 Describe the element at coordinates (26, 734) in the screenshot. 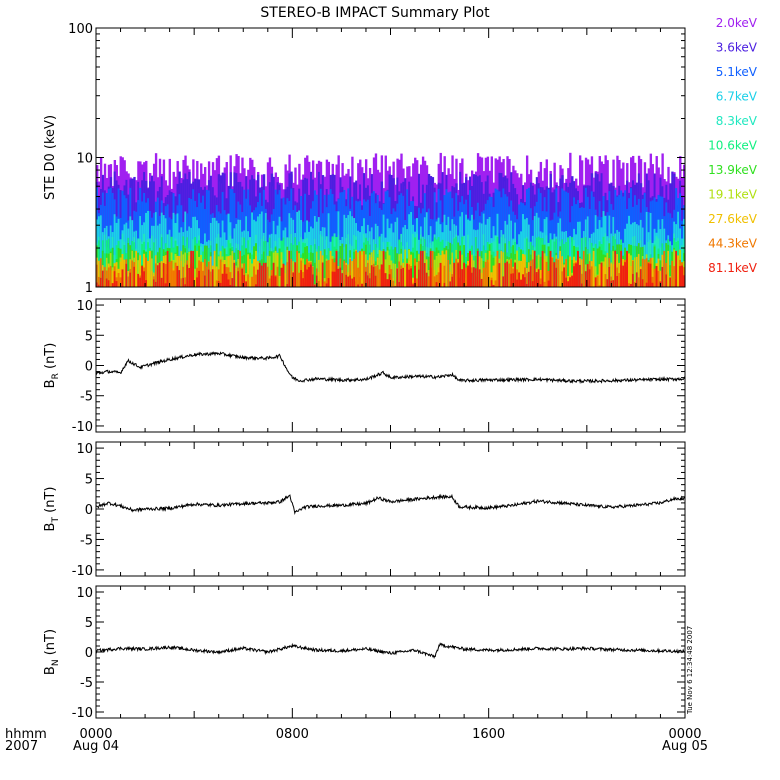

I see `x-axis-units-label: hhmm` at that location.